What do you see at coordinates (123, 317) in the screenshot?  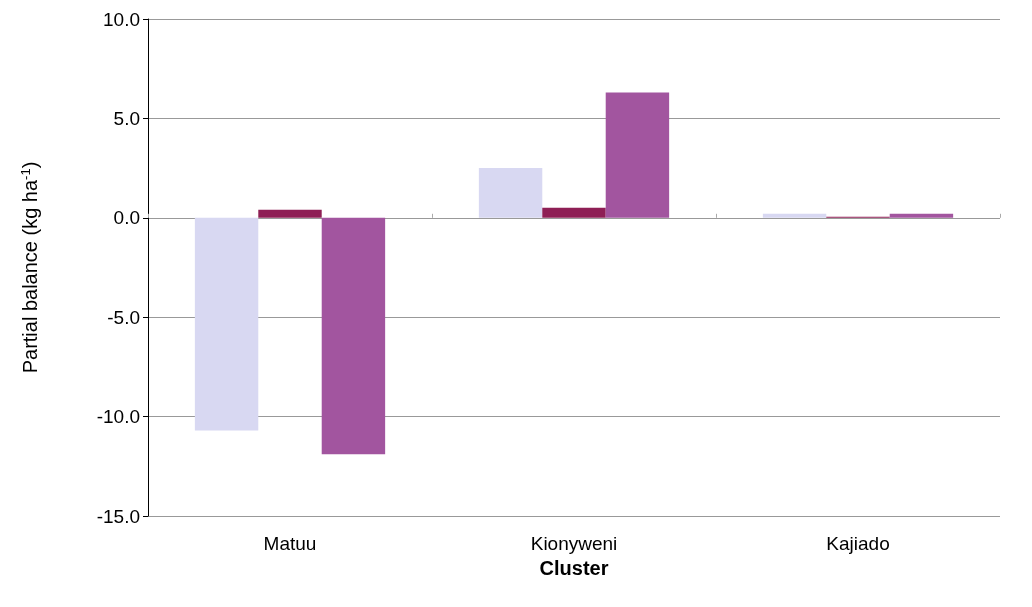 I see `y-tick-label: -5.0` at bounding box center [123, 317].